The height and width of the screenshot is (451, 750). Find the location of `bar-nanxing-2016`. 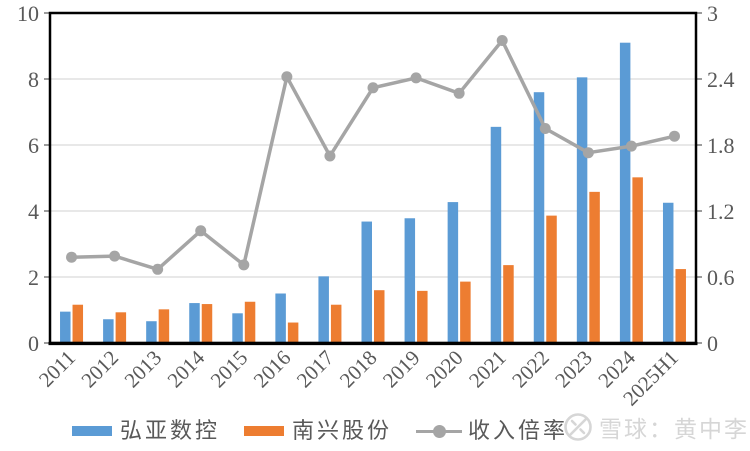

bar-nanxing-2016 is located at coordinates (293, 332).